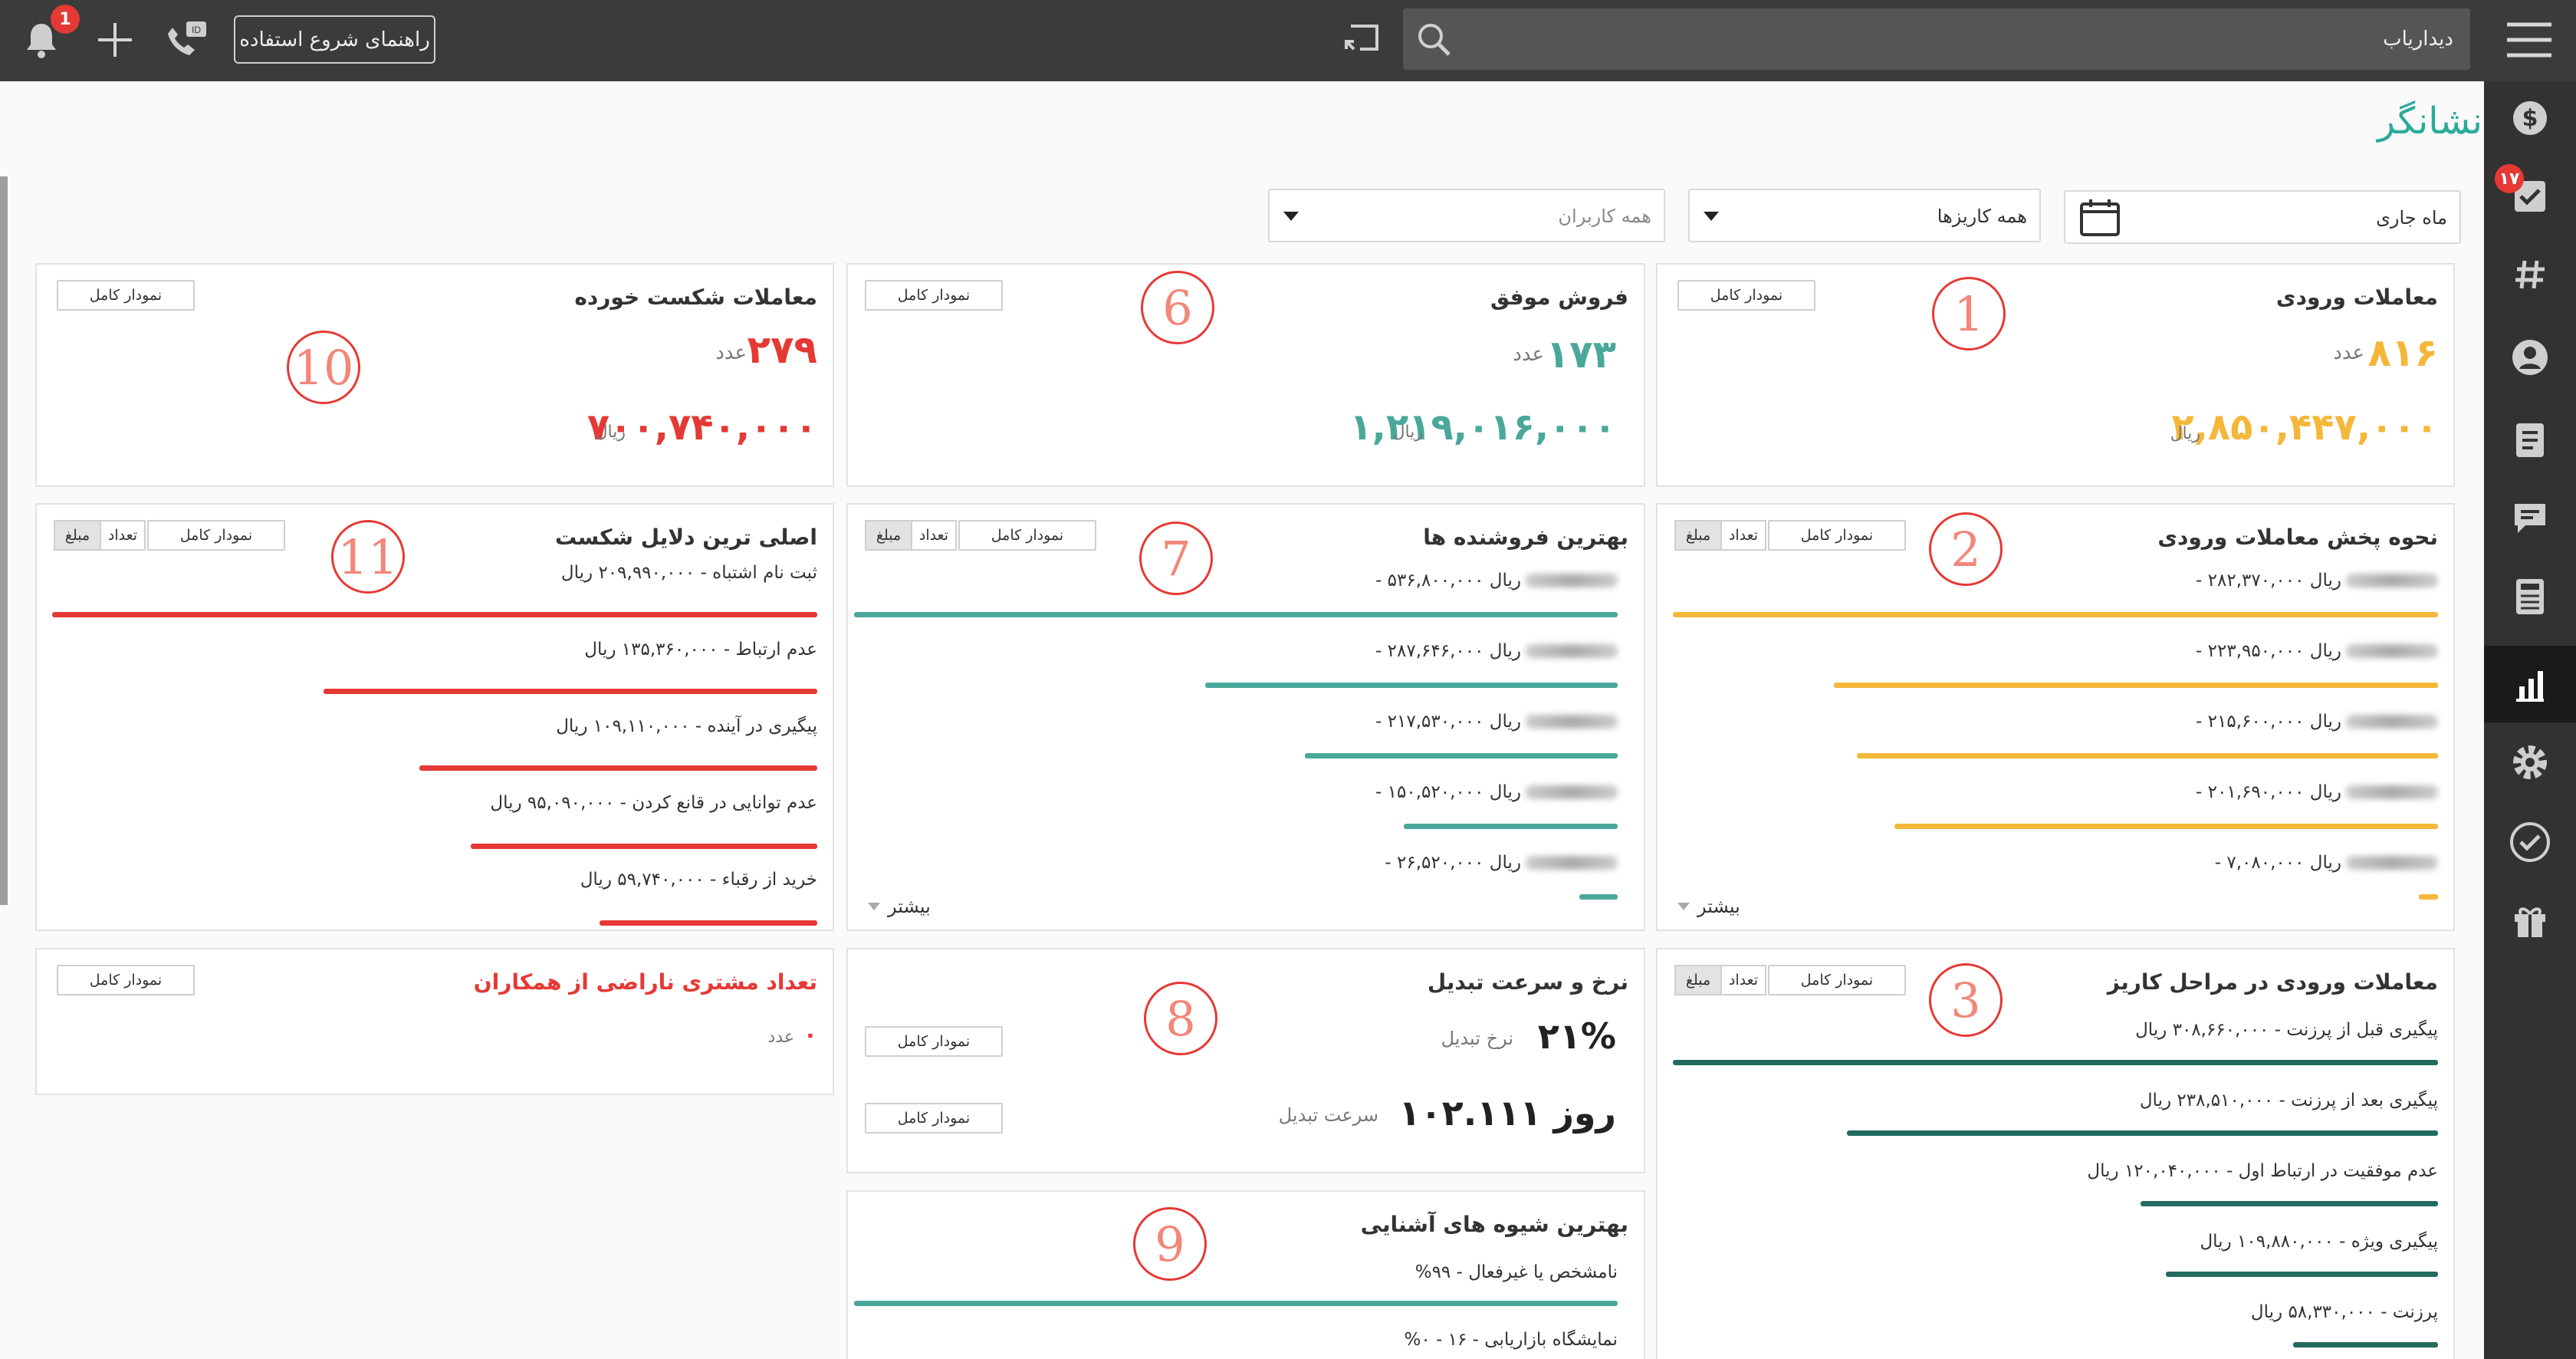 This screenshot has width=2576, height=1359. What do you see at coordinates (1865, 216) in the screenshot?
I see `pipeline-select: همه کاریزها` at bounding box center [1865, 216].